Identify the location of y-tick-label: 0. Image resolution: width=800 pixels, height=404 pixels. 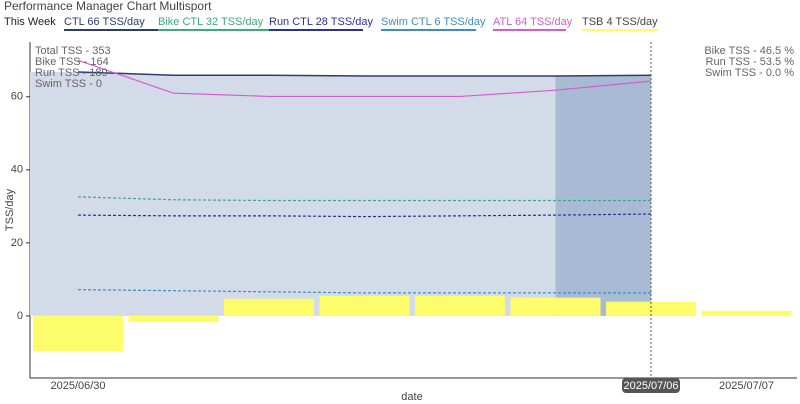
(20, 316).